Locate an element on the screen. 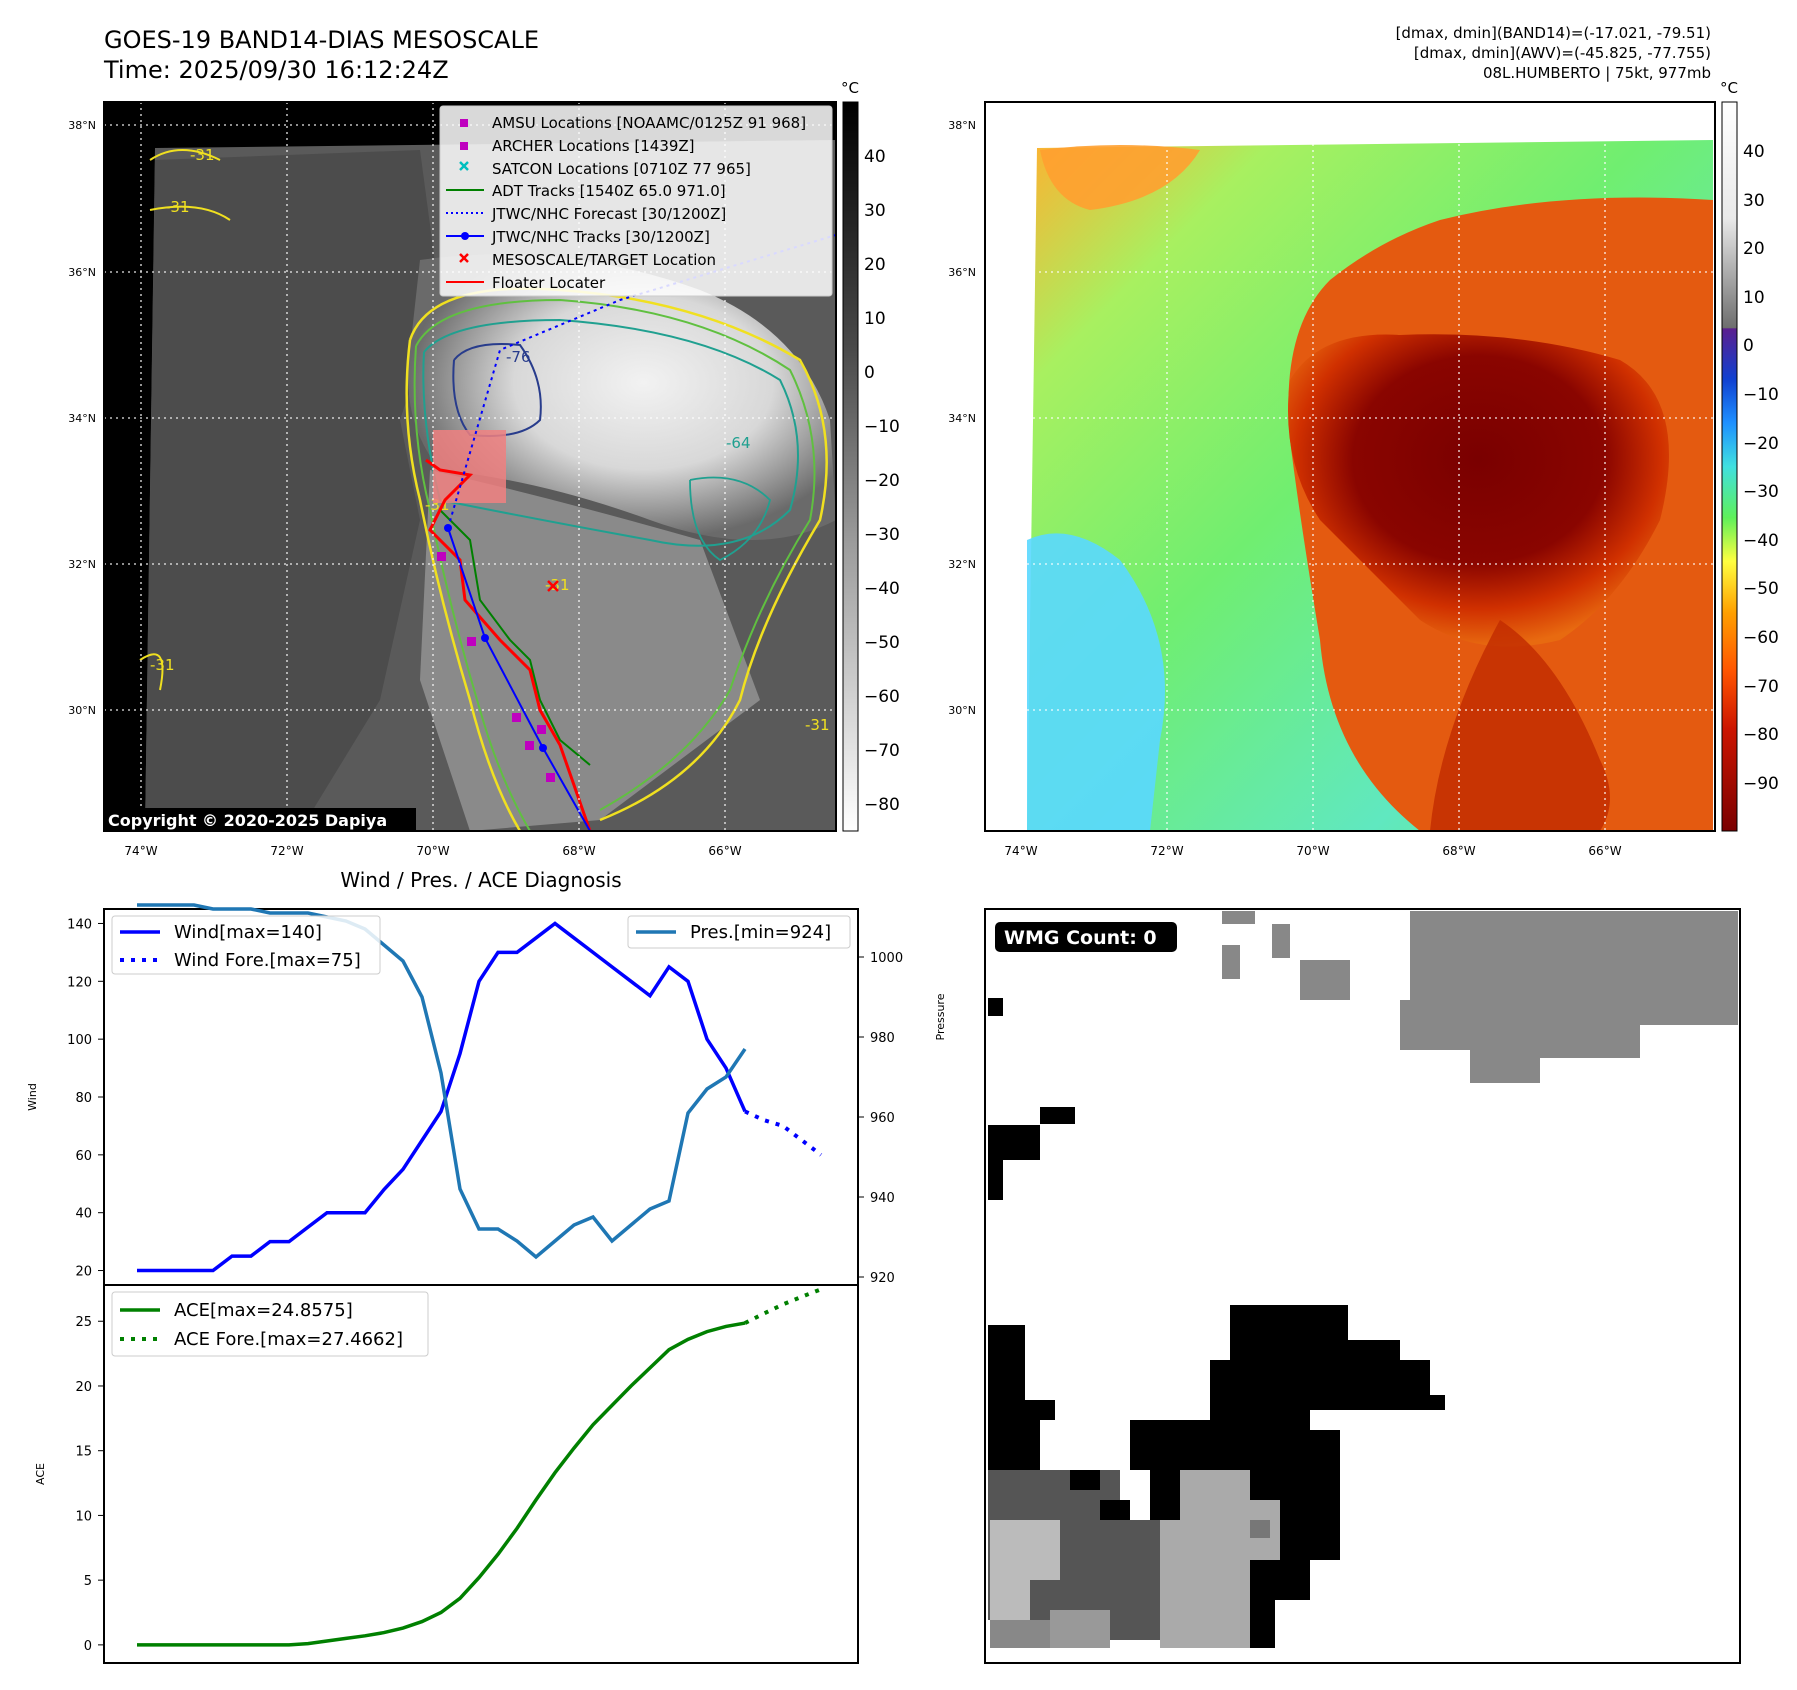 Image resolution: width=1797 pixels, height=1690 pixels. chart-title: Wind / Pres. / ACE Diagnosis is located at coordinates (480, 880).